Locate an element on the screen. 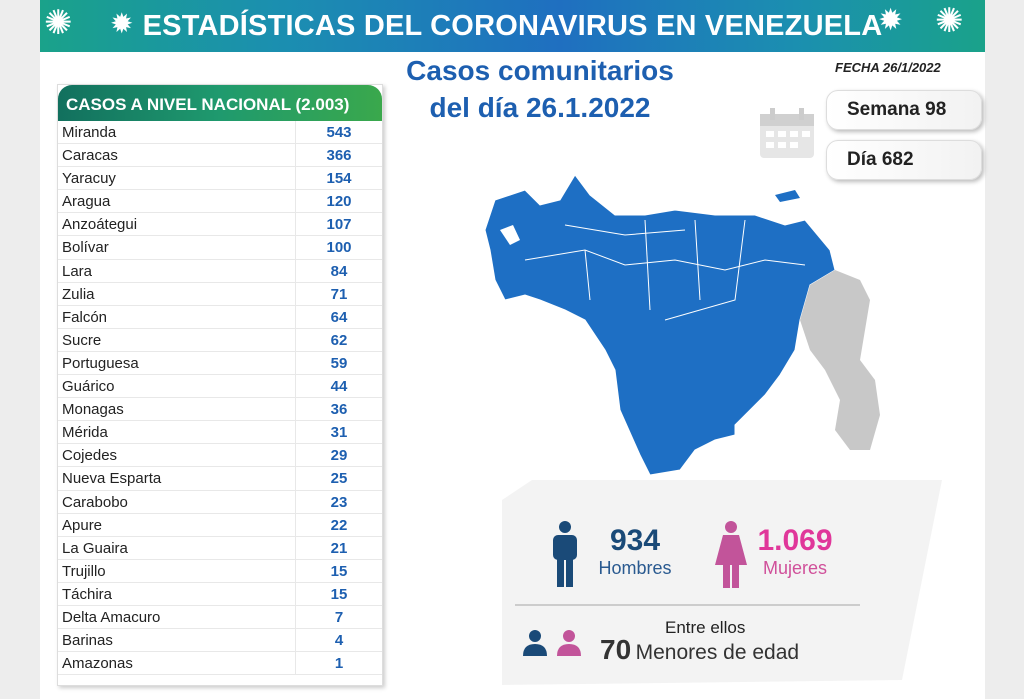 The image size is (1024, 699). women-stat: 1.069 Mujeres is located at coordinates (795, 551).